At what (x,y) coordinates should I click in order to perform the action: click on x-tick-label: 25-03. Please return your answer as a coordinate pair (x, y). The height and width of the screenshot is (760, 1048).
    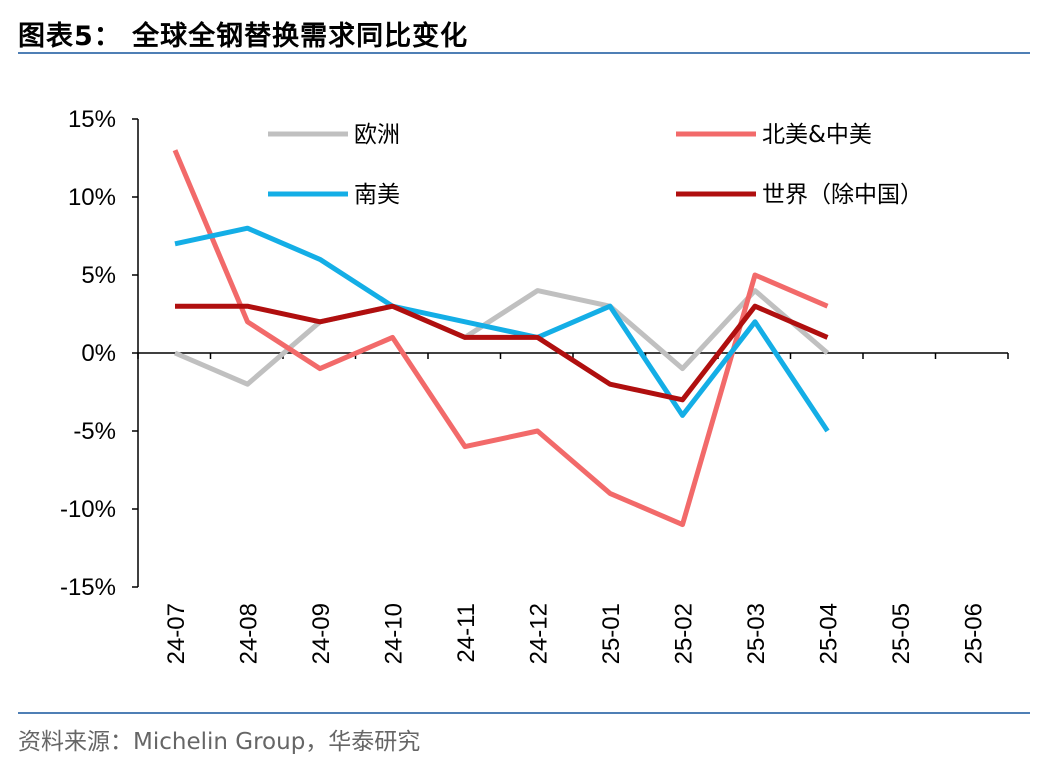
    Looking at the image, I should click on (756, 633).